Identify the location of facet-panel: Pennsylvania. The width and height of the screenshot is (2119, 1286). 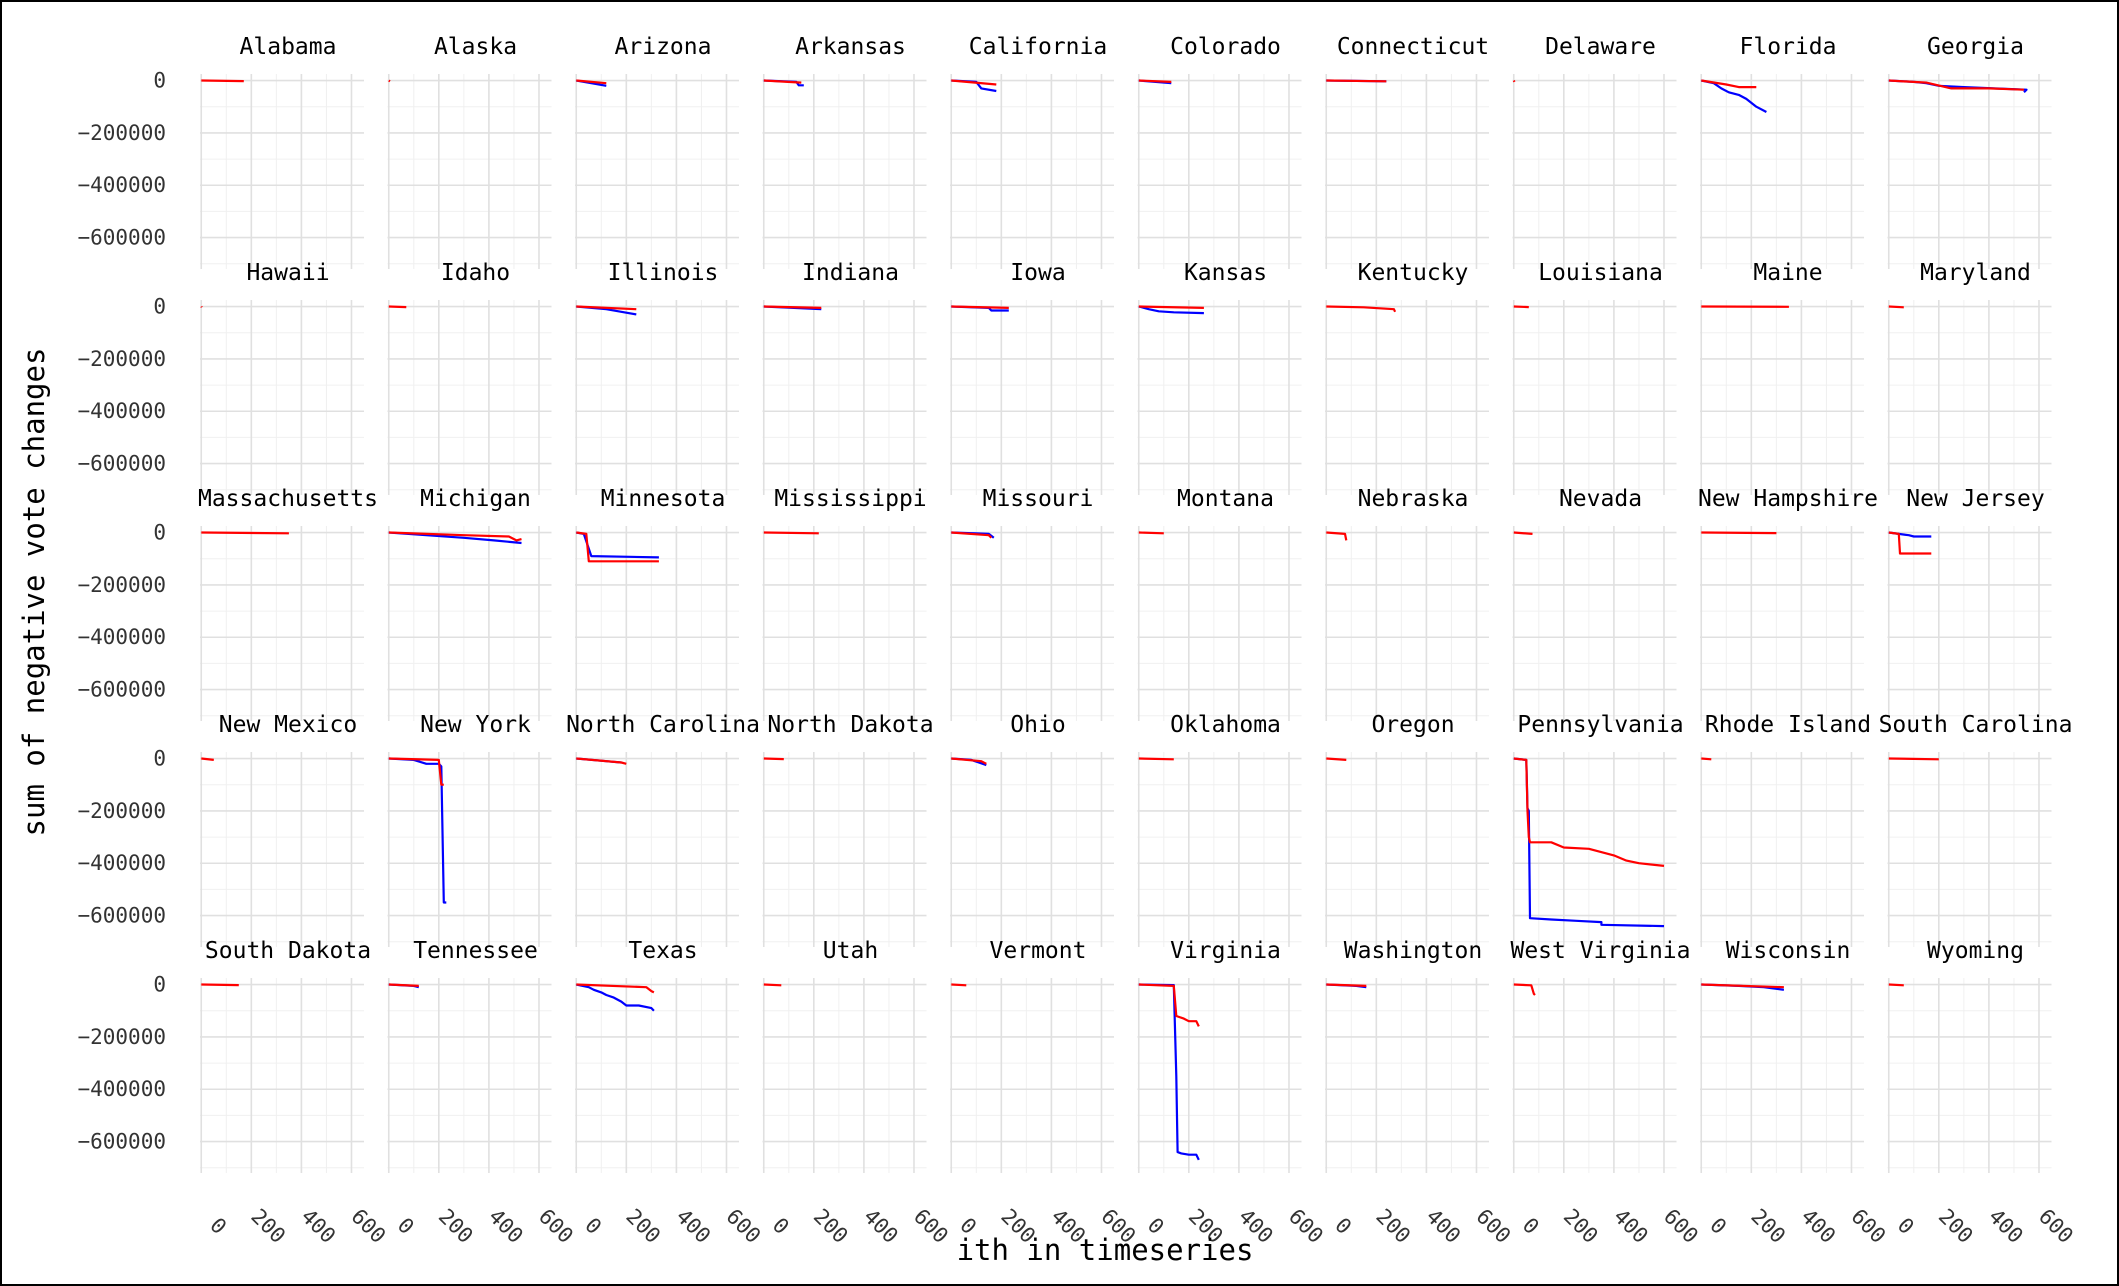
(1598, 829).